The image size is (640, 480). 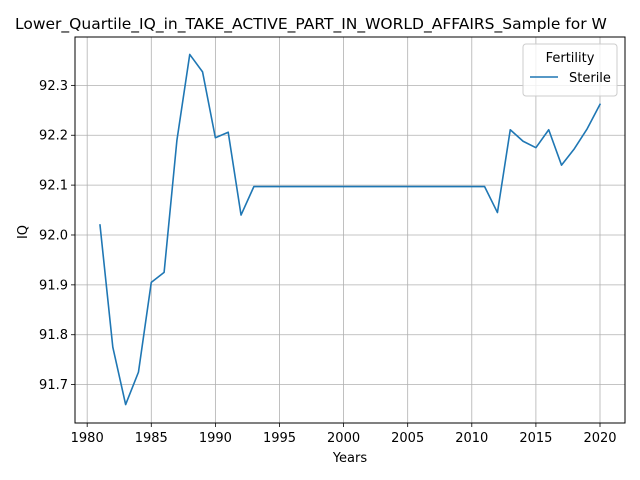 What do you see at coordinates (151, 438) in the screenshot?
I see `x-tick-label: 1985` at bounding box center [151, 438].